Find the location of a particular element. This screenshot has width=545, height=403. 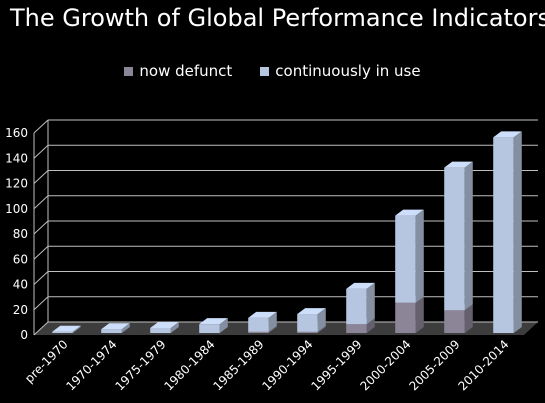

y-tick-label: 100 is located at coordinates (16, 209).